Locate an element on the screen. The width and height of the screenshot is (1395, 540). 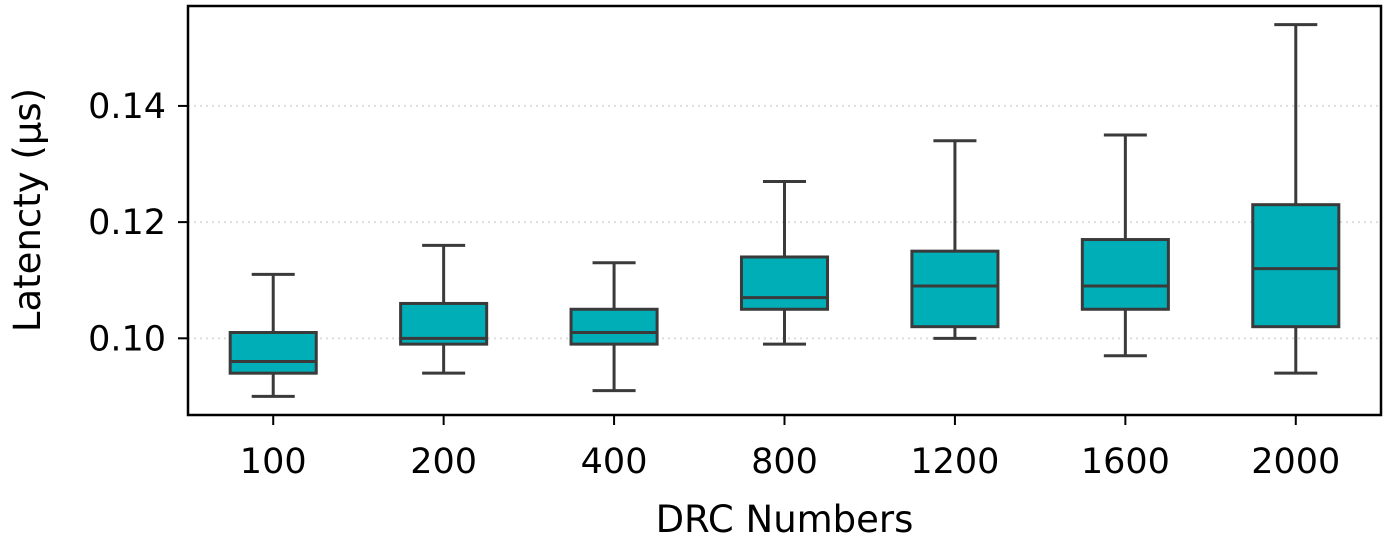
x-tick-label: 2000 is located at coordinates (1295, 462).